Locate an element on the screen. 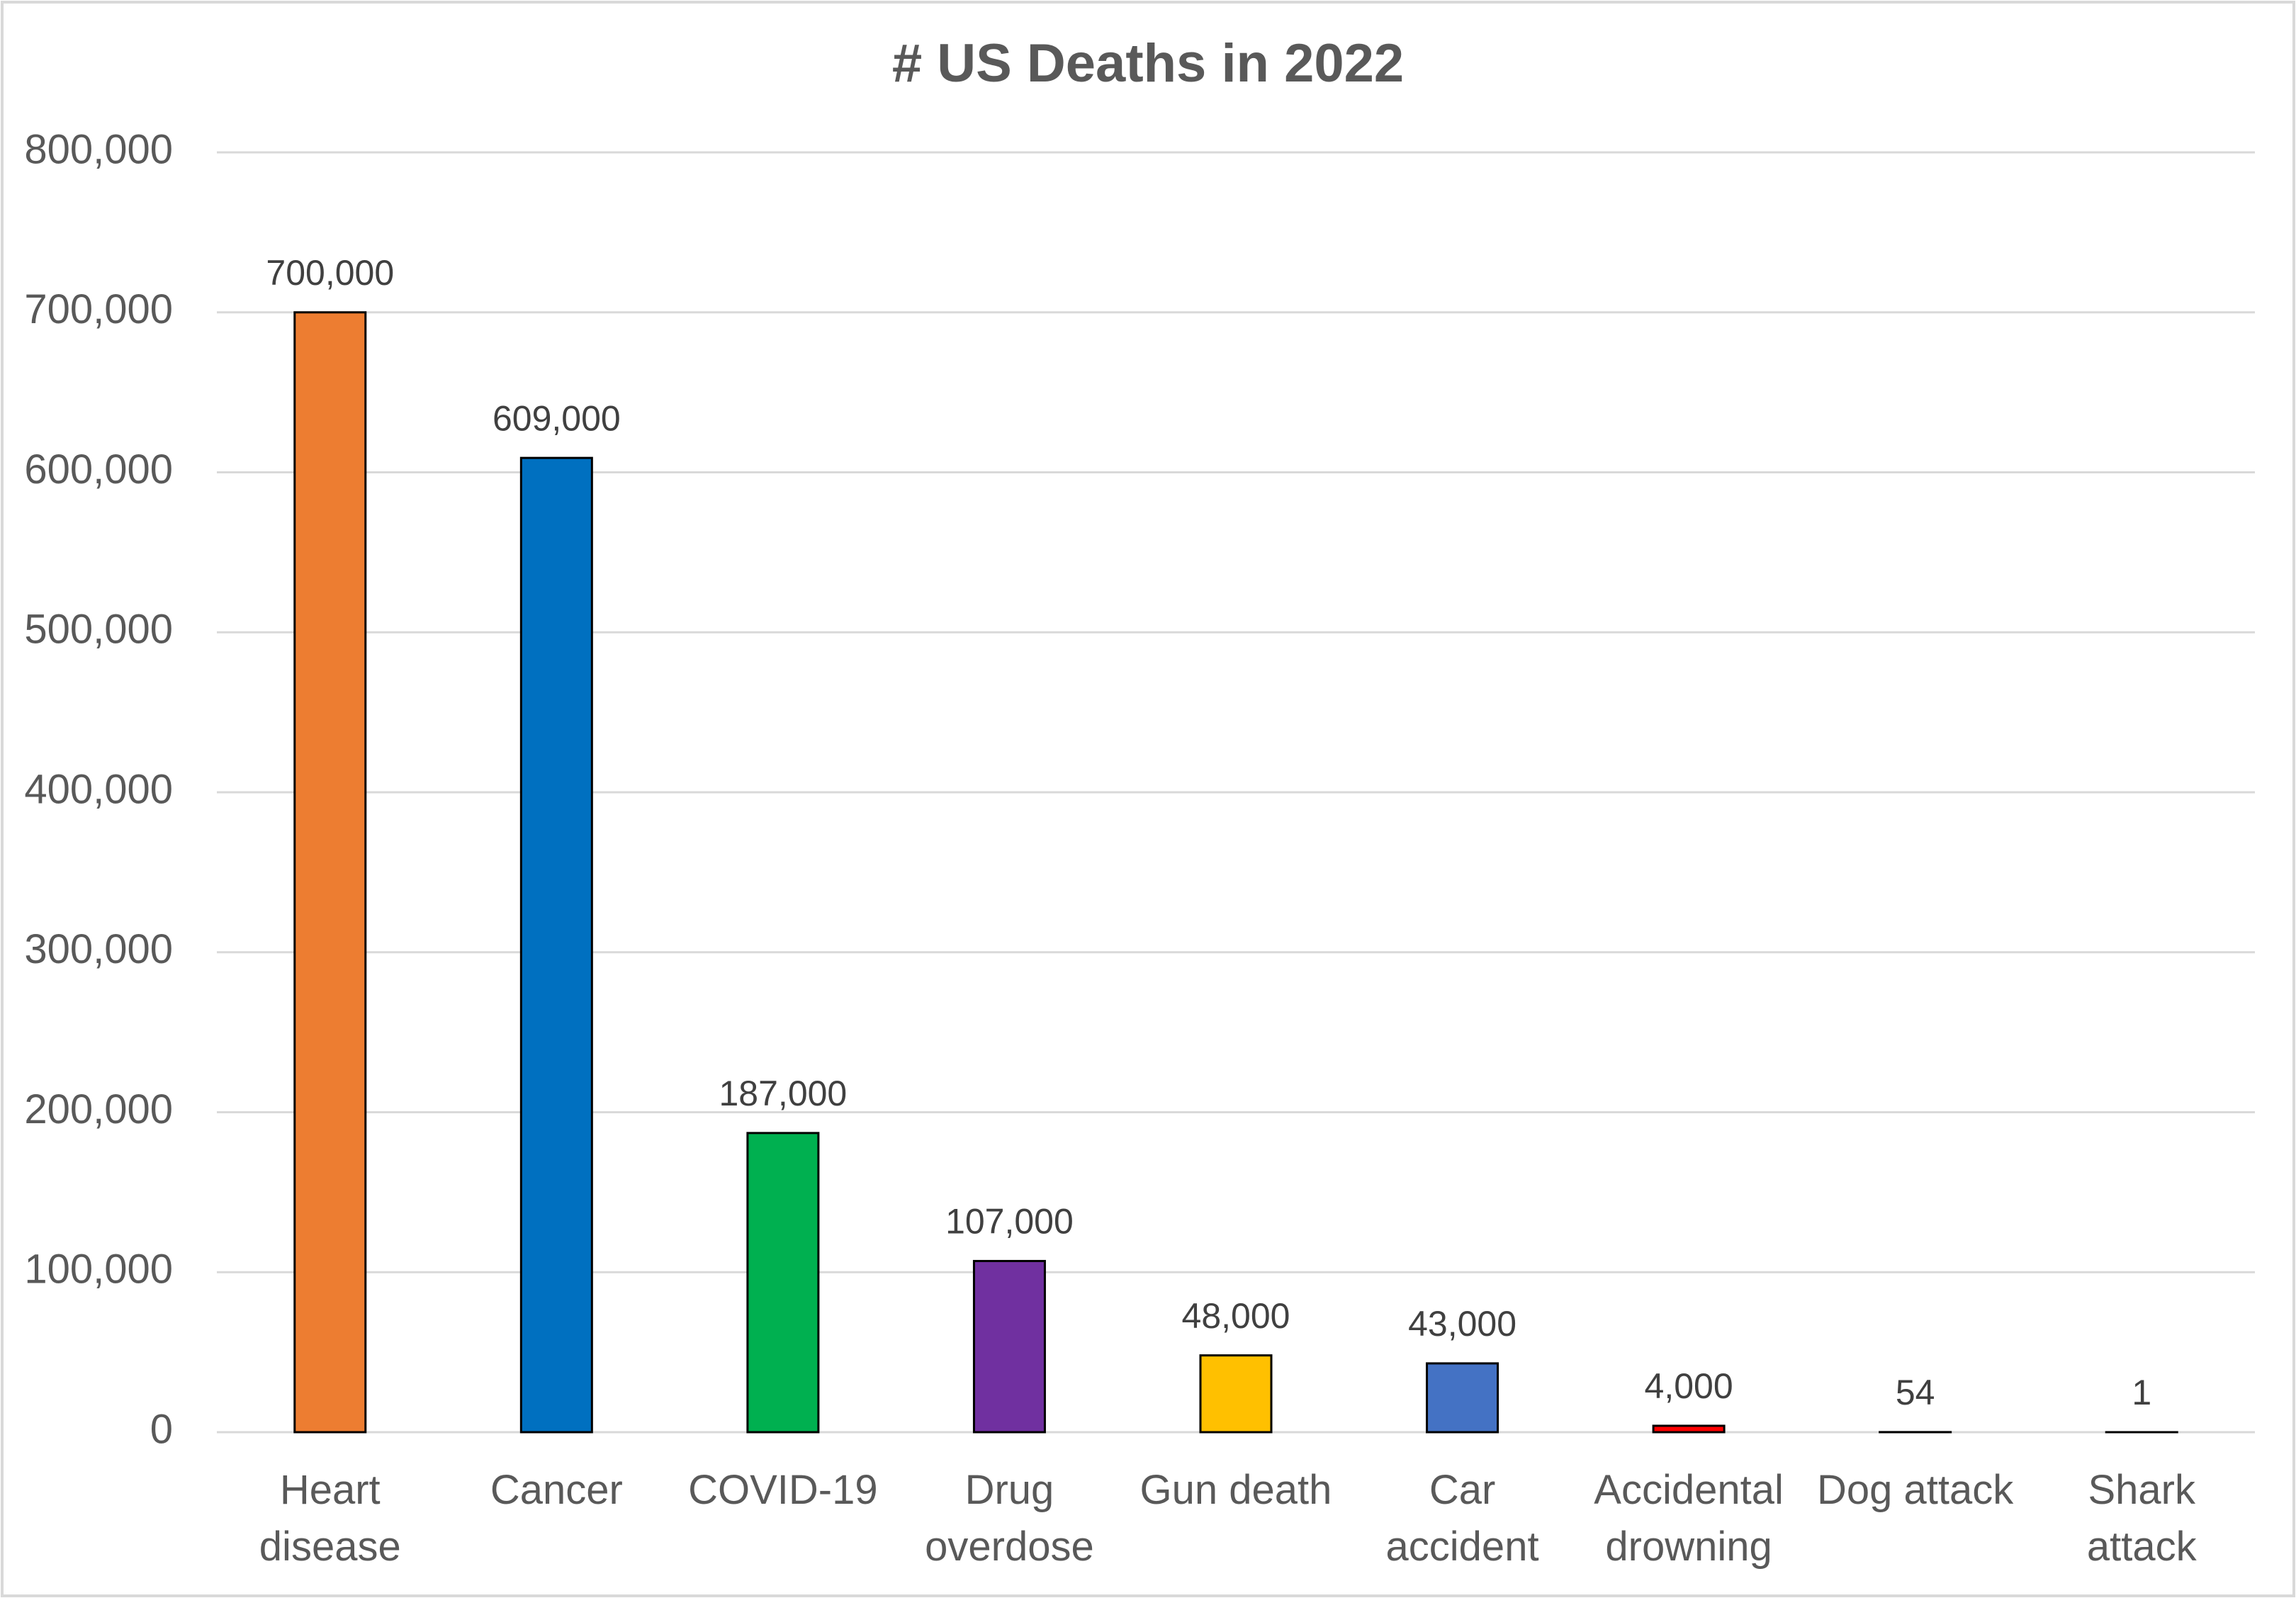 The image size is (2296, 1598). y-tick-label: 500,000 is located at coordinates (98, 630).